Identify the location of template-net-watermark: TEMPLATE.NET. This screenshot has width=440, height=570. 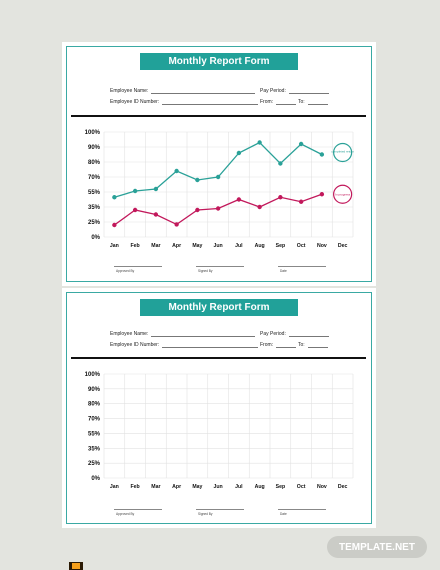
(377, 547).